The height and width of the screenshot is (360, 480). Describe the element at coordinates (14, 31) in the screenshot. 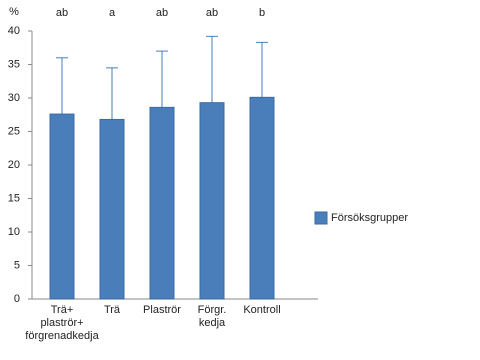

I see `y-tick-label: 40` at that location.